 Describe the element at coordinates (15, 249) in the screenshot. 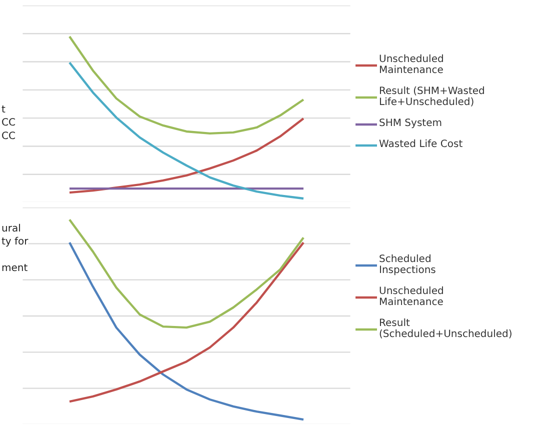

I see `text: ural ty for ment` at that location.